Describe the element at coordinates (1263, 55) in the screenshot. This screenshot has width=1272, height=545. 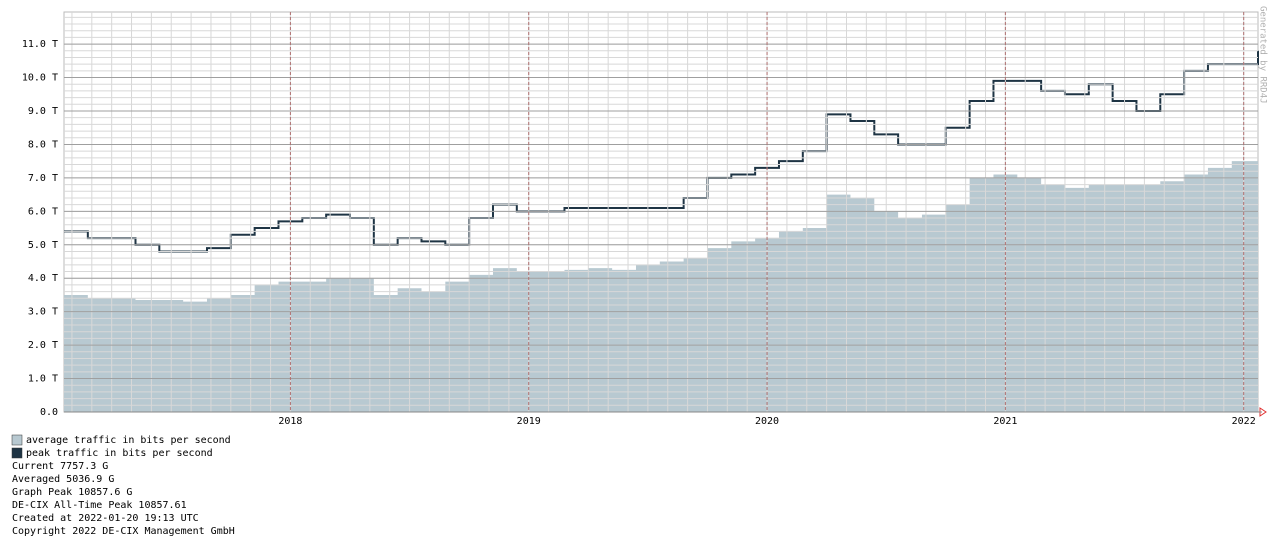
I see `watermark: Generated by RRD4J` at that location.